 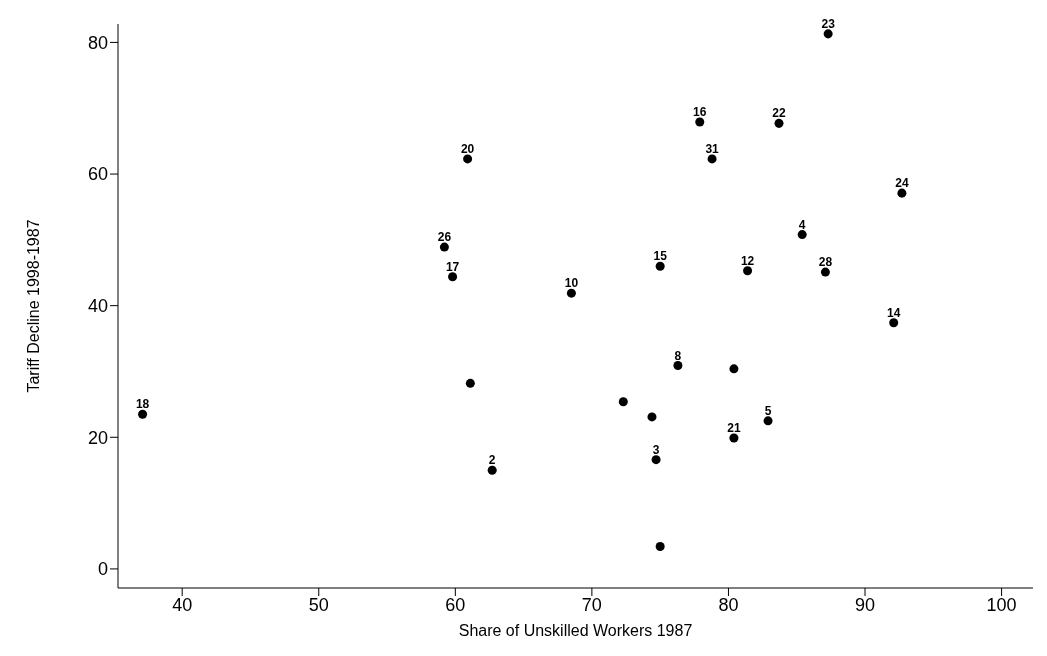 What do you see at coordinates (712, 148) in the screenshot?
I see `annotation: 31` at bounding box center [712, 148].